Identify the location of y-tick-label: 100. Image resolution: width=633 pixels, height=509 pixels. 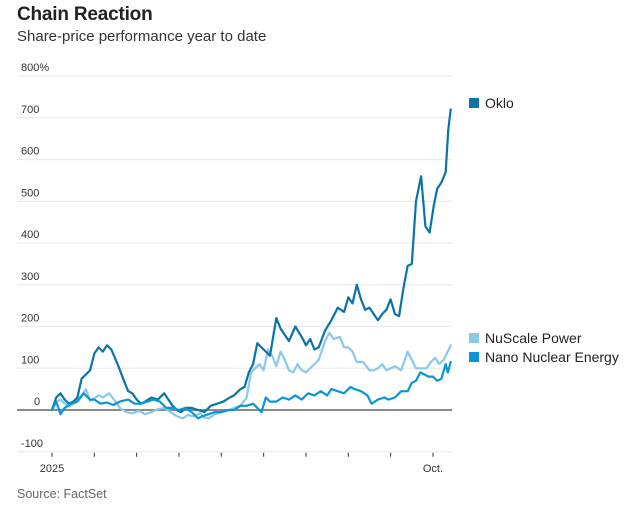
(30, 360).